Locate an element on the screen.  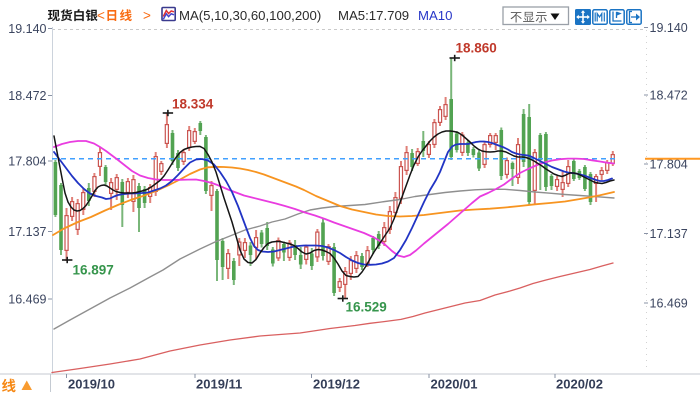
svg-text: 16.529 is located at coordinates (366, 307).